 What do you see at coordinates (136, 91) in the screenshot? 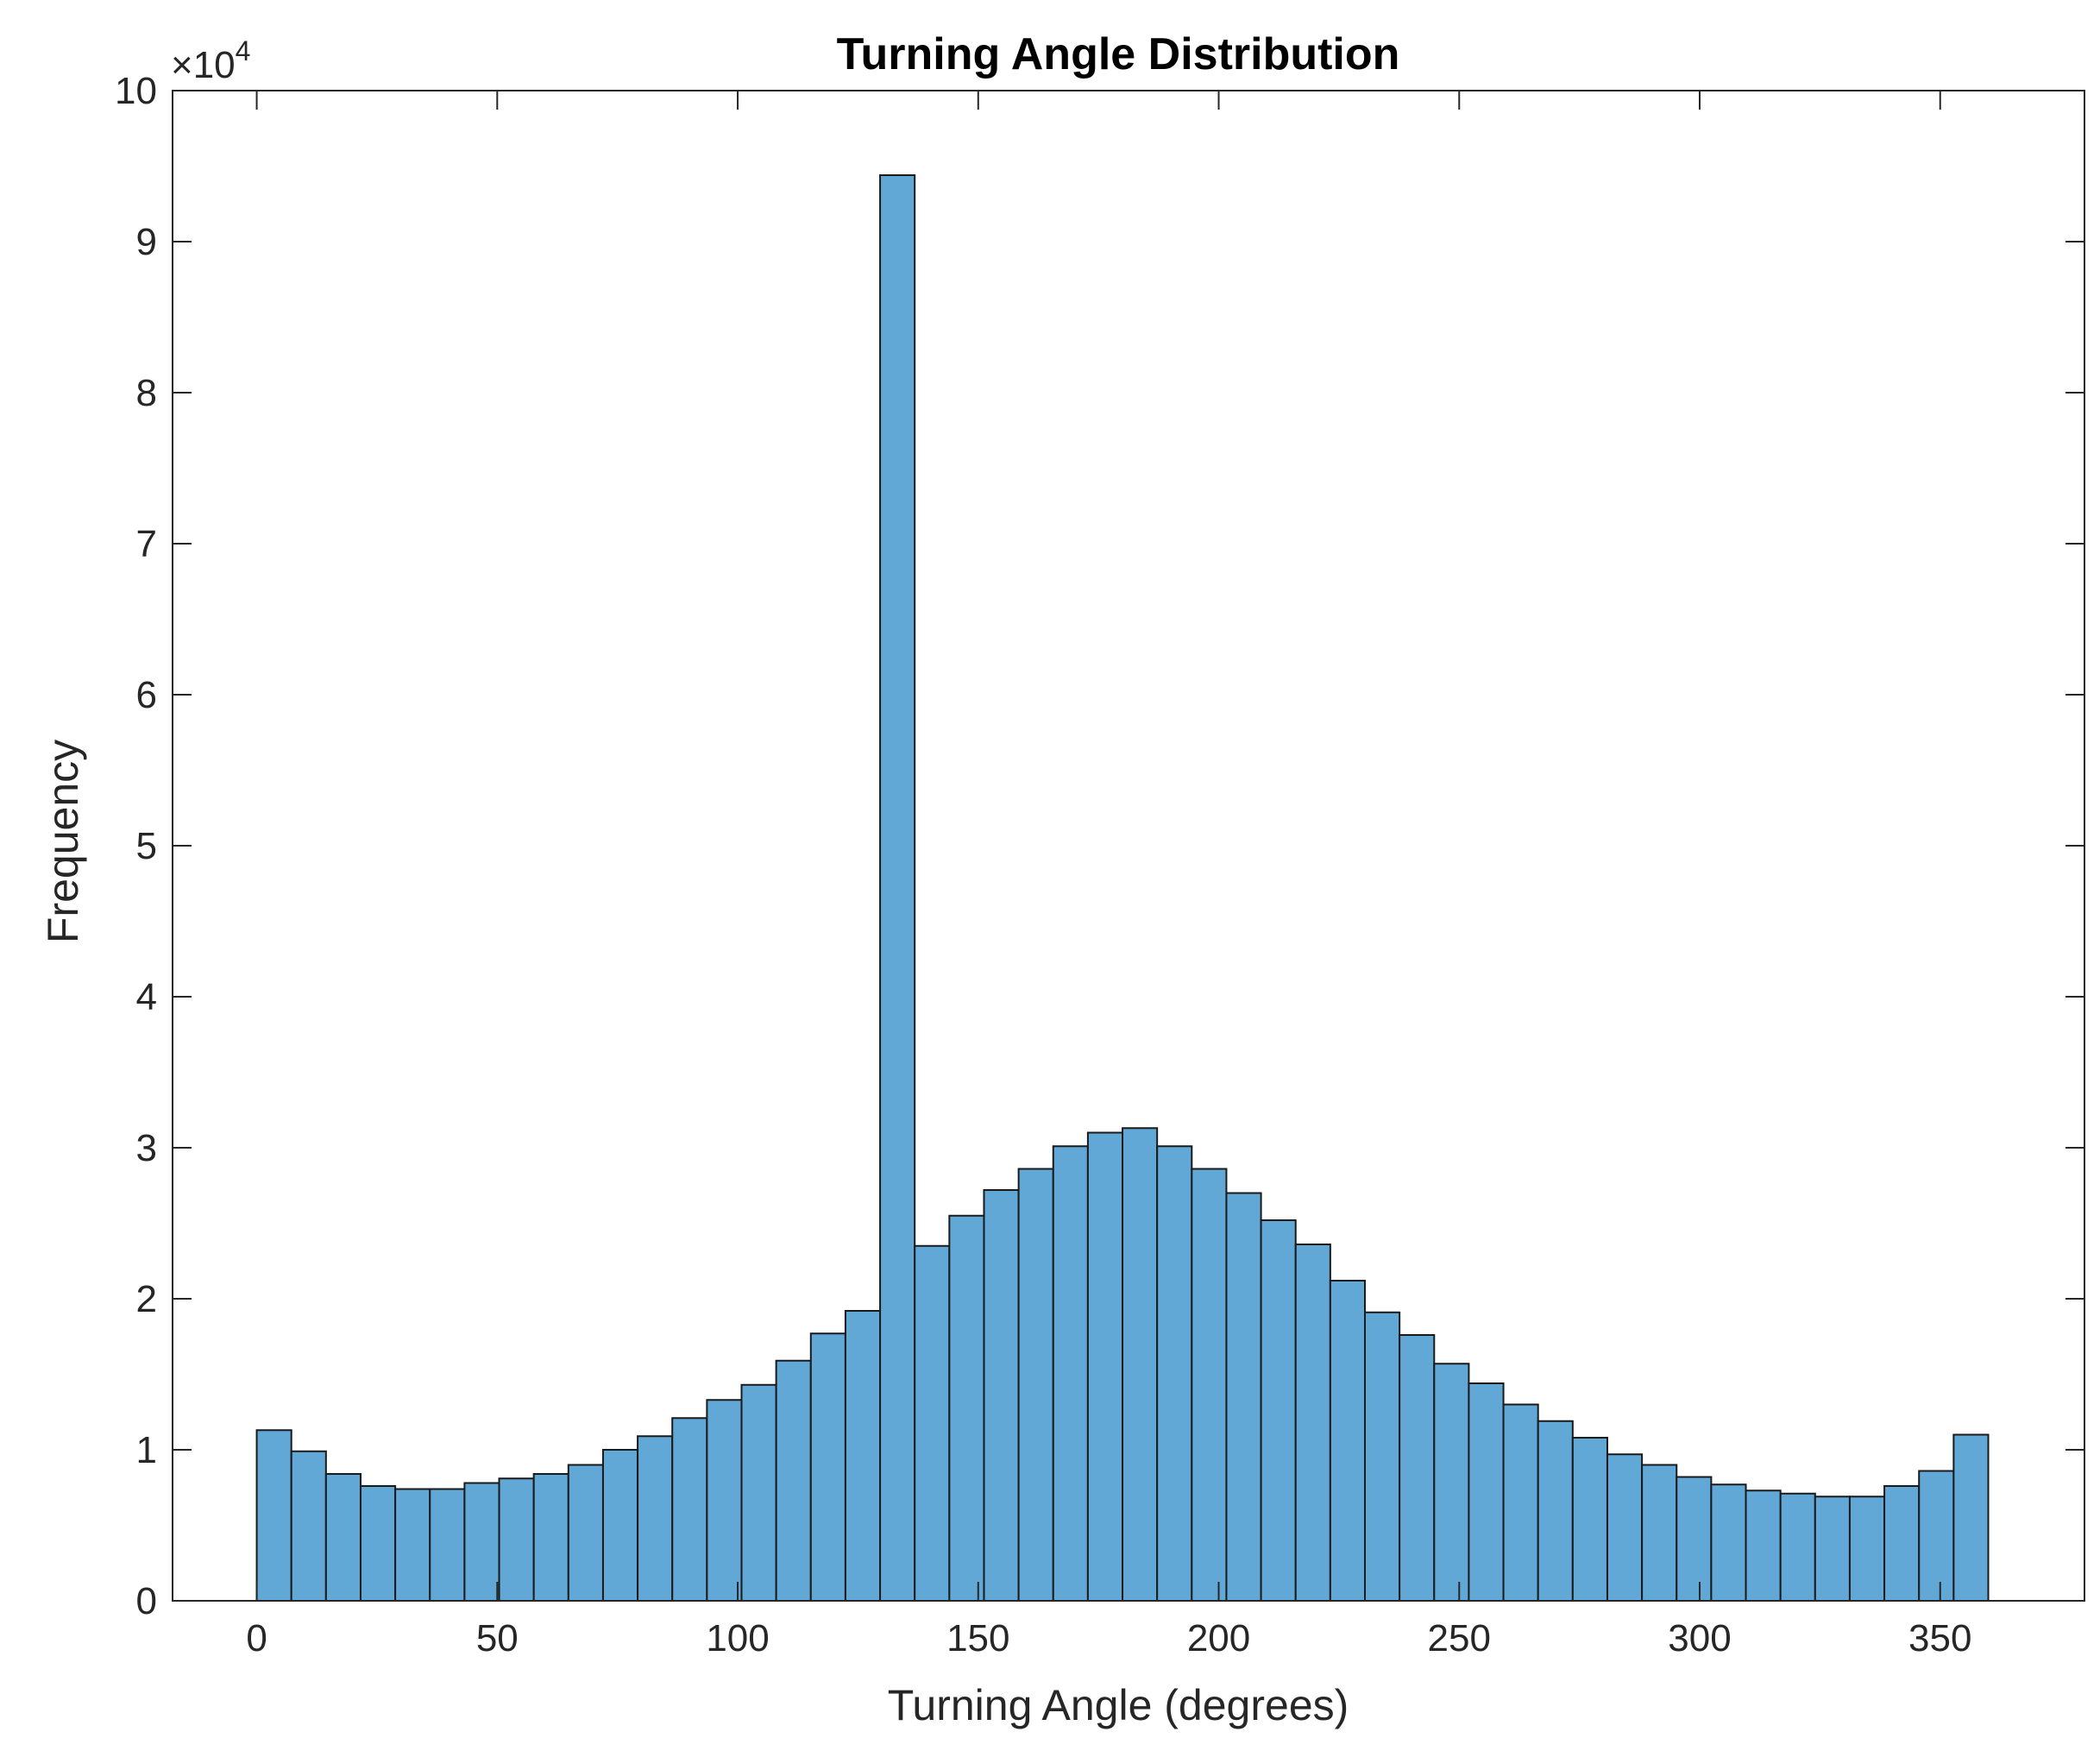
I see `y-tick-label: 10` at bounding box center [136, 91].